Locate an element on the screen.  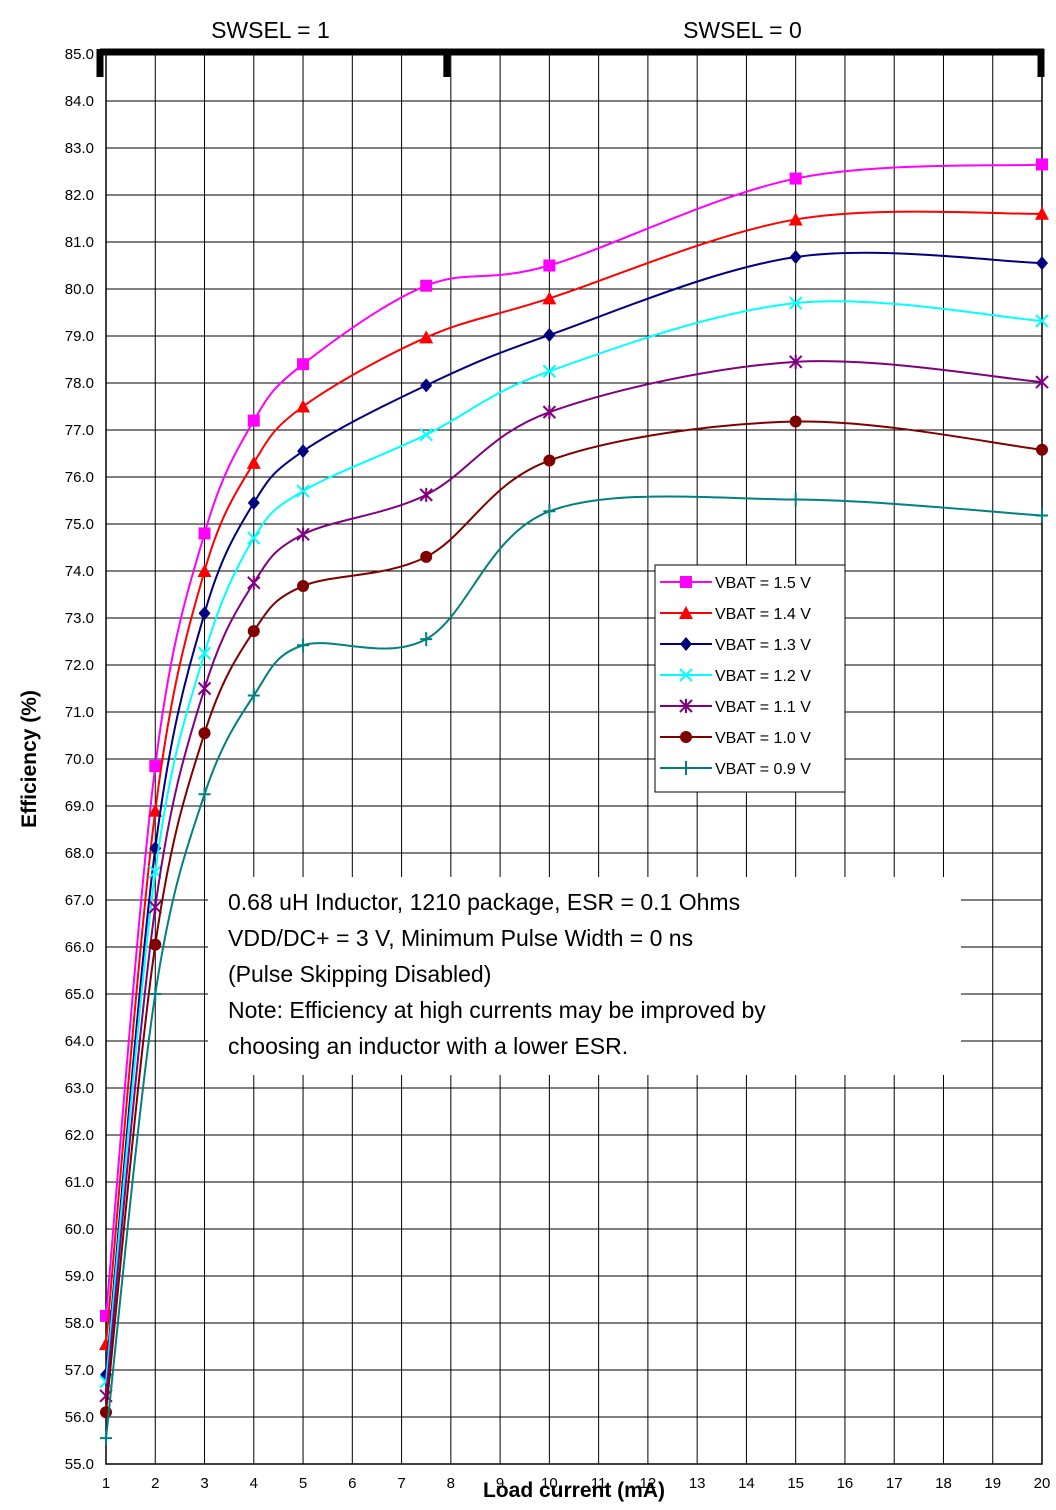
y-tick-label: 84.0 is located at coordinates (79, 101).